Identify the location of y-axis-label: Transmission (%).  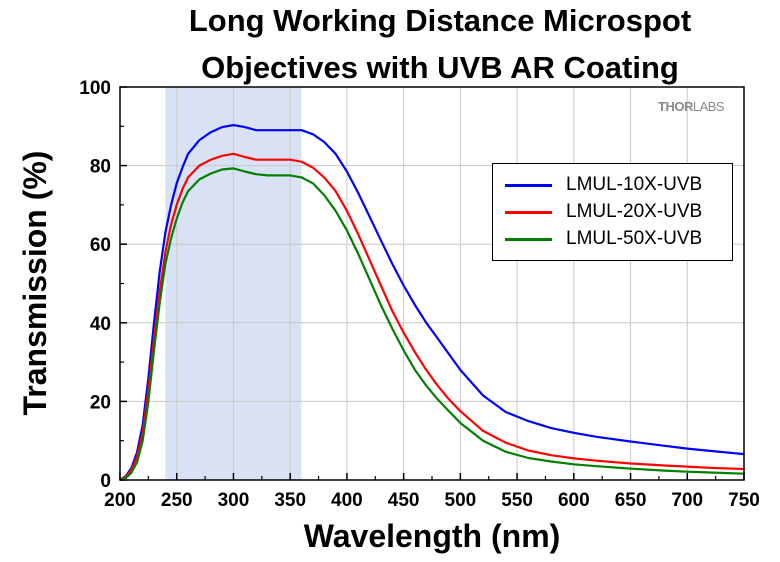
(35, 283).